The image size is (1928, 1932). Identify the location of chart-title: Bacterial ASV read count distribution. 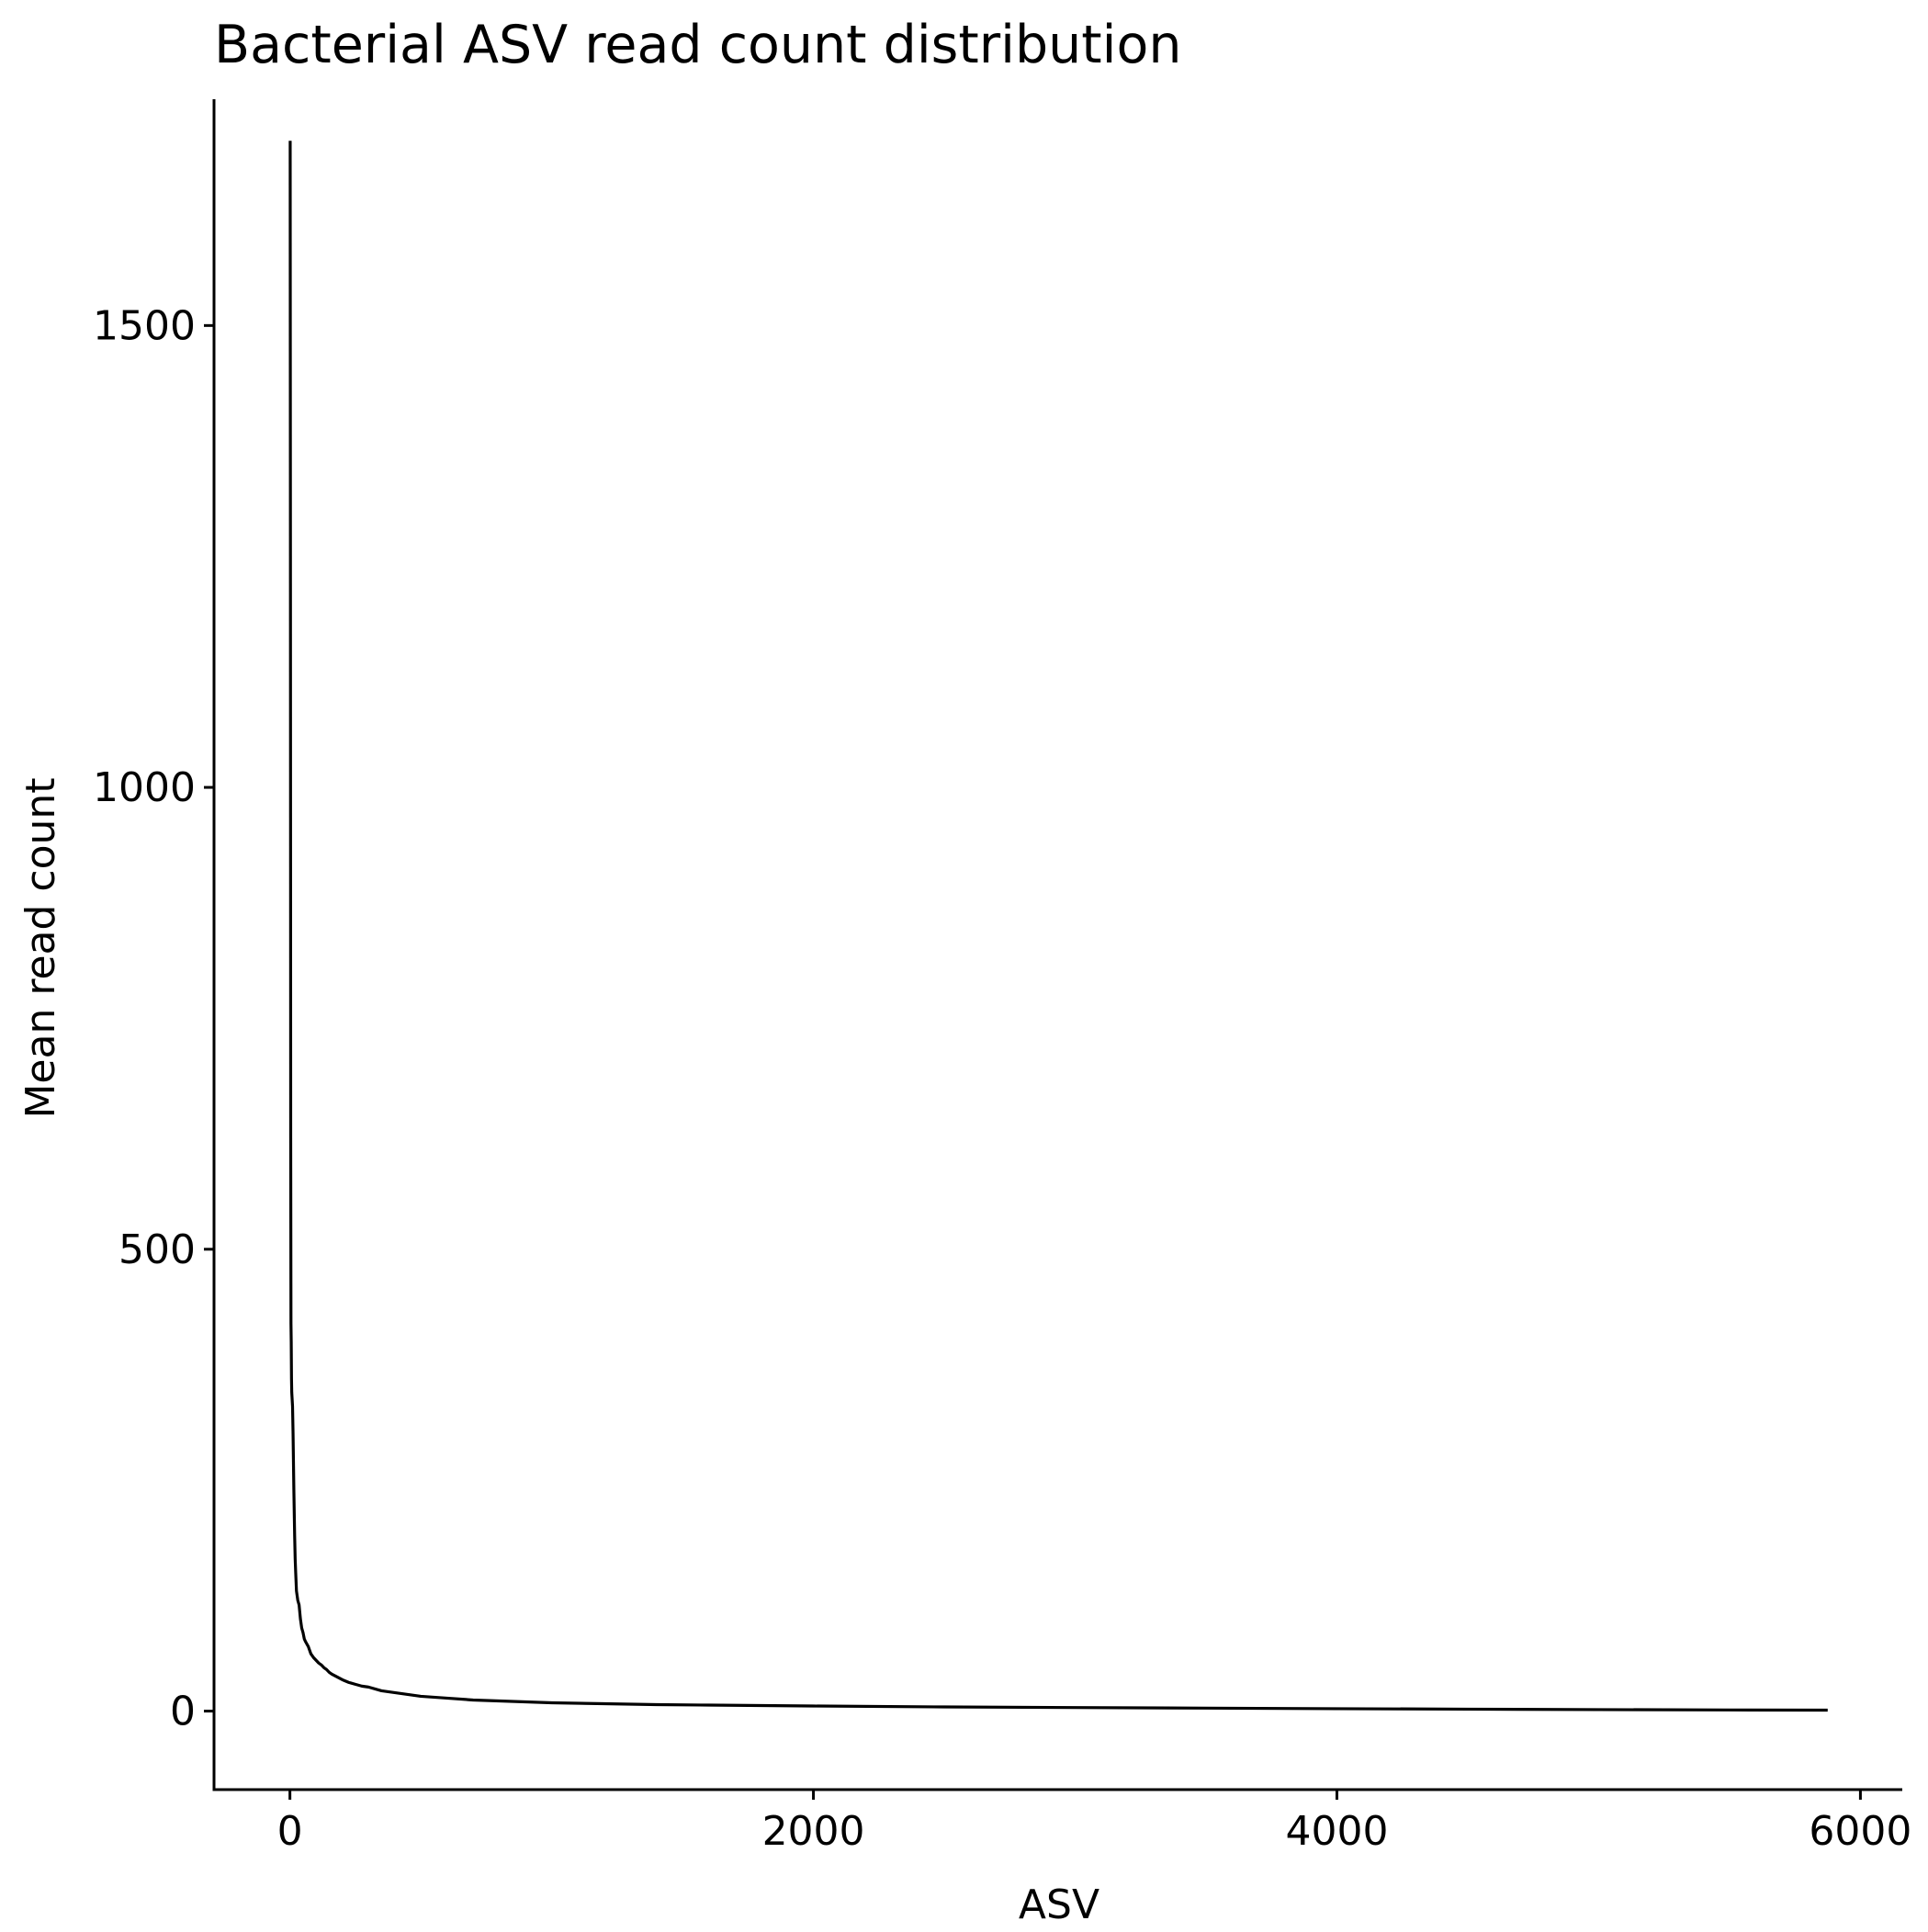
(697, 45).